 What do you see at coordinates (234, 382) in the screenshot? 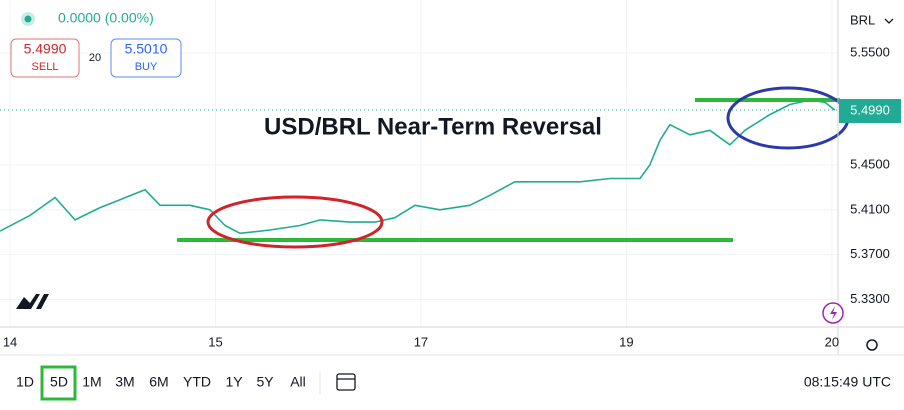
I see `range-button: 1Y` at bounding box center [234, 382].